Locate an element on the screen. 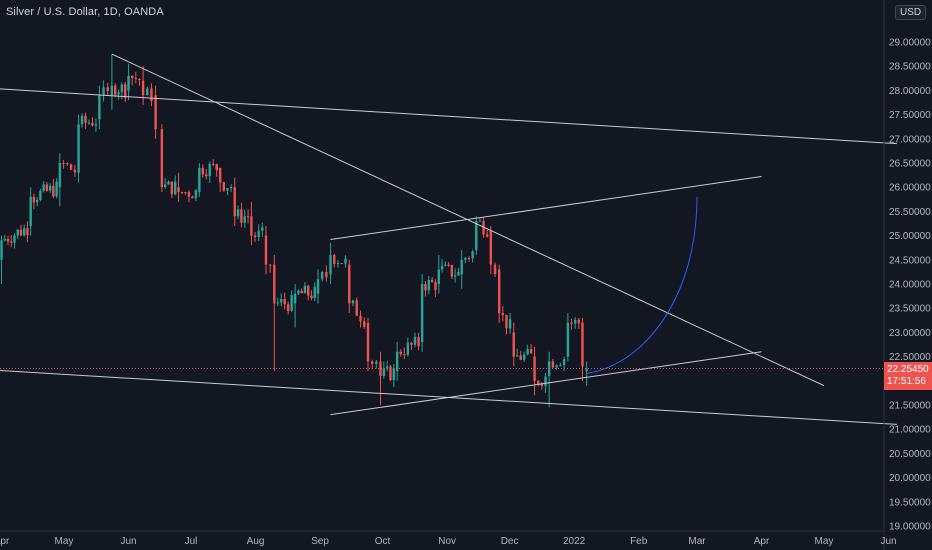 The width and height of the screenshot is (932, 550). time-tick-label: Aug is located at coordinates (256, 541).